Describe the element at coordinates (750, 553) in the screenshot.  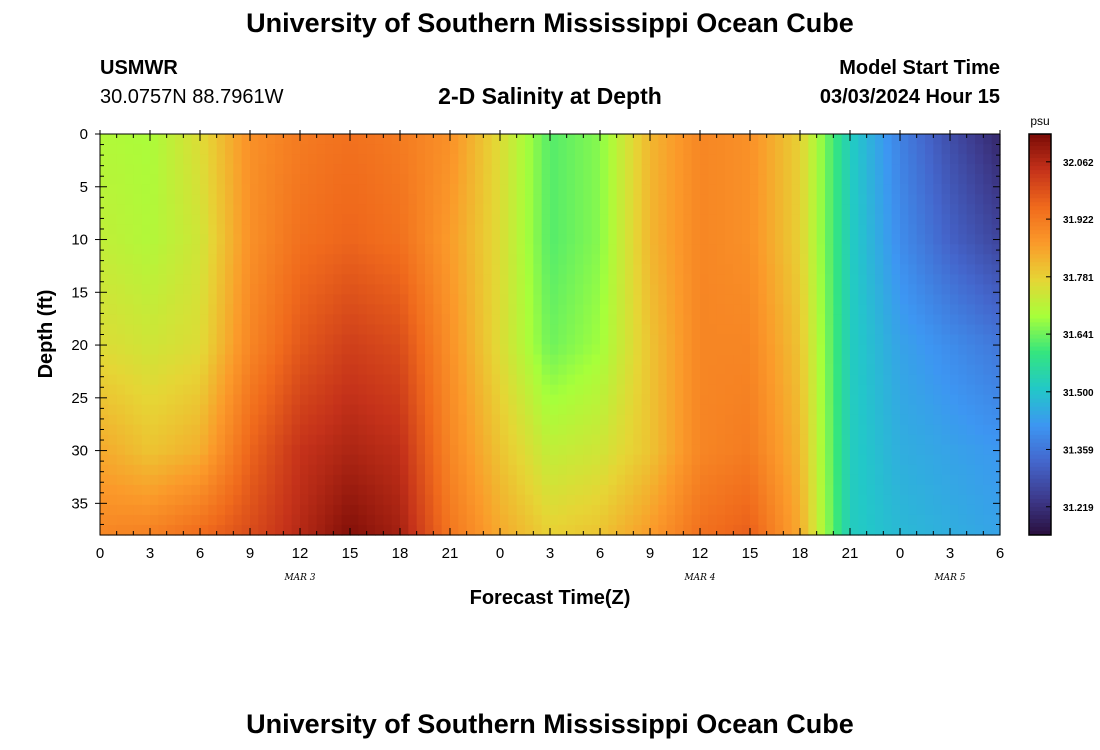
I see `x-tick-label: 15` at that location.